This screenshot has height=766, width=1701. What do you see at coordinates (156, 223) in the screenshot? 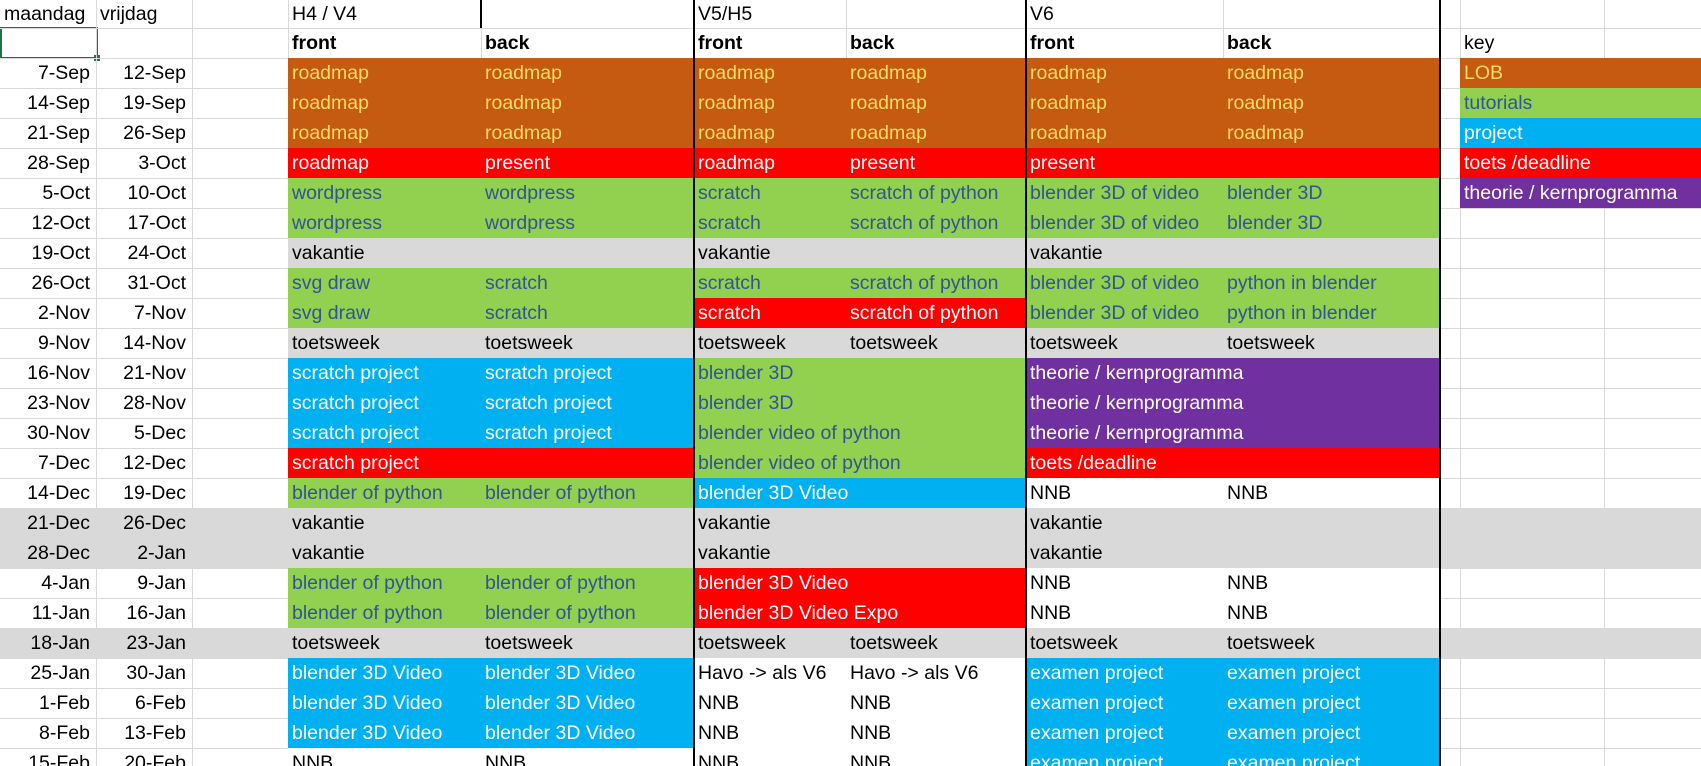
I see `date-friday: 17-Oct` at bounding box center [156, 223].